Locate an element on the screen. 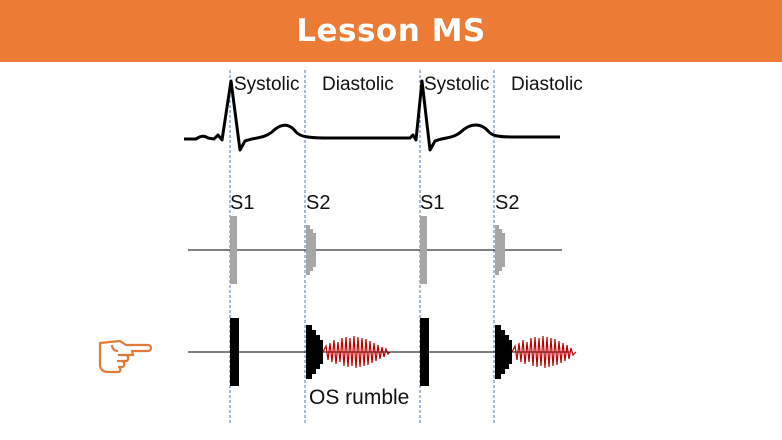 The width and height of the screenshot is (782, 440). sound-label-s2-b: S2 is located at coordinates (507, 203).